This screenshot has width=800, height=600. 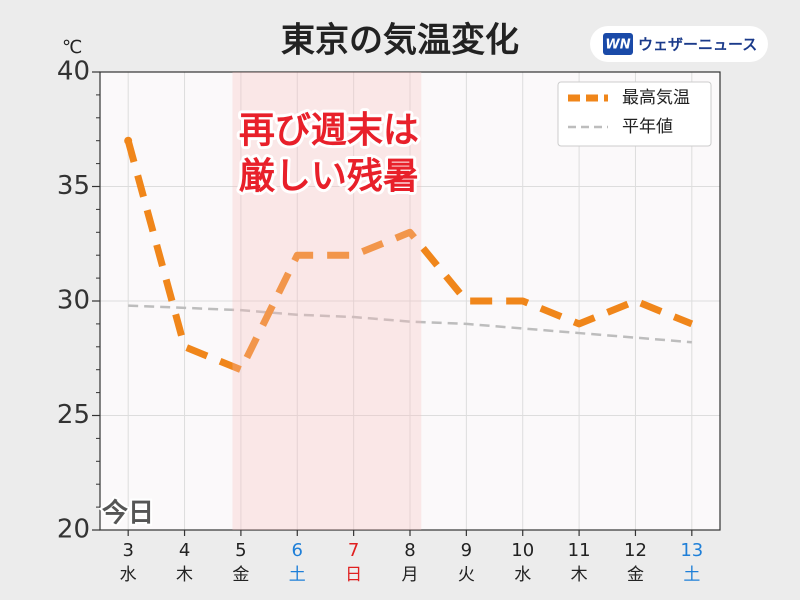 What do you see at coordinates (73, 186) in the screenshot?
I see `y-tick-label: 35` at bounding box center [73, 186].